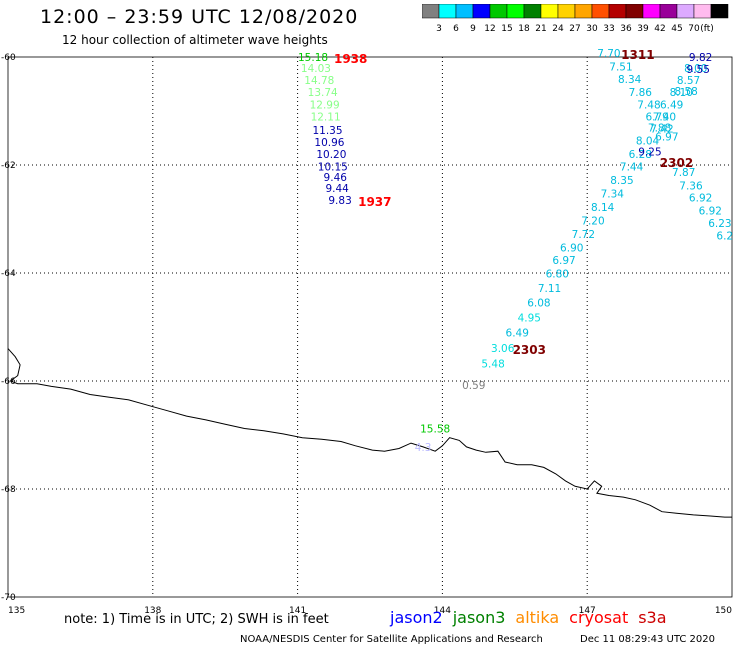  I want to click on colorbar-label: 15, so click(506, 29).